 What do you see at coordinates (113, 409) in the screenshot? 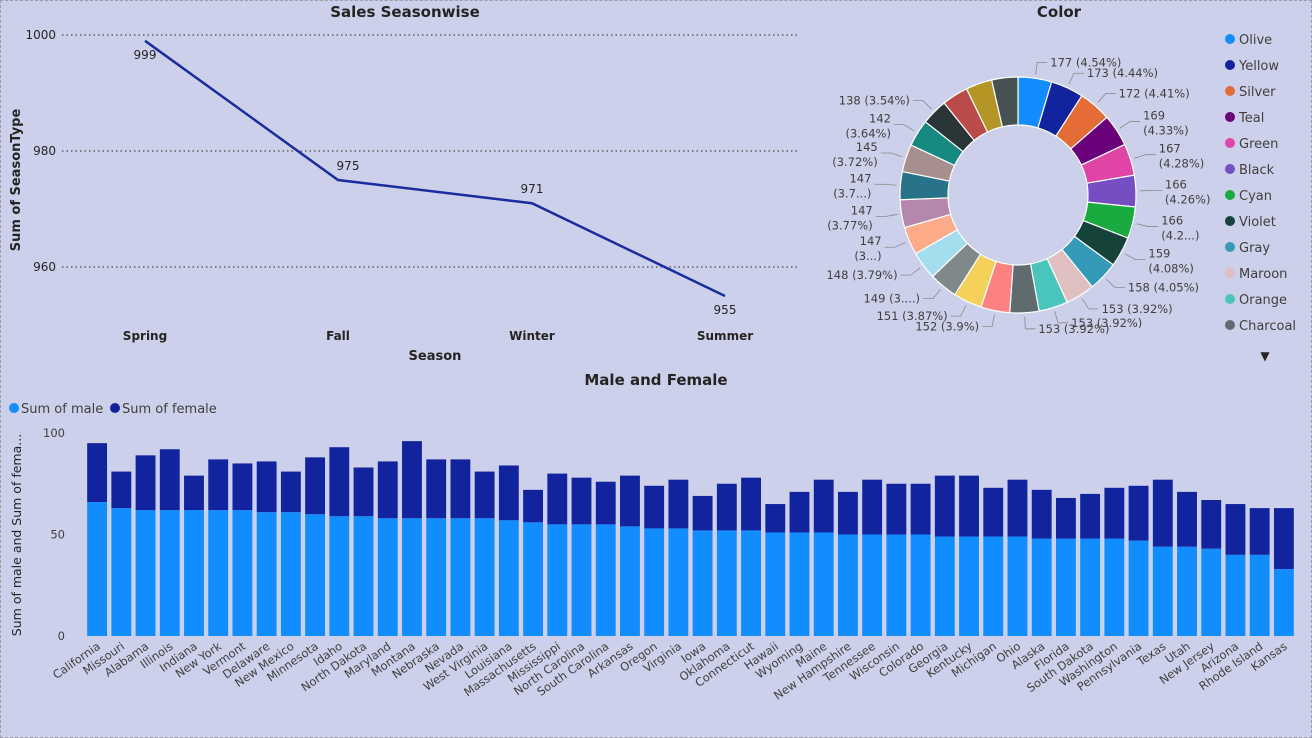
I see `gender-legend: Sum of male Sum of female` at bounding box center [113, 409].